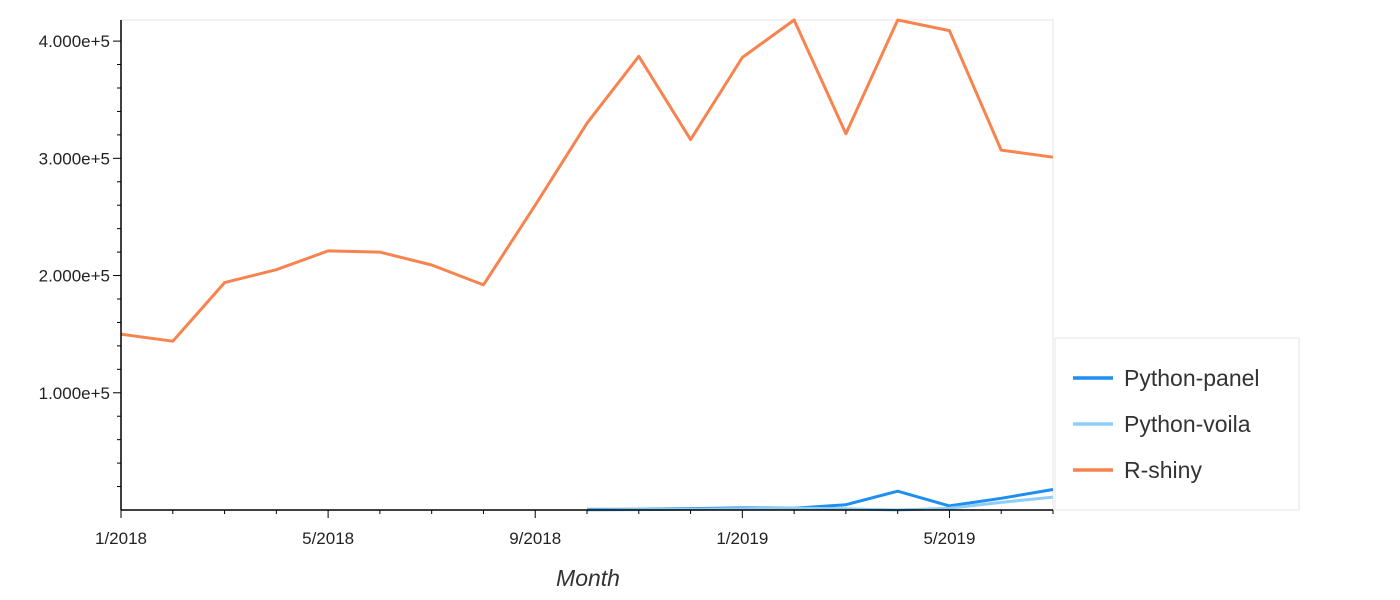  What do you see at coordinates (1163, 470) in the screenshot?
I see `legend-label-r-shiny: R-shiny` at bounding box center [1163, 470].